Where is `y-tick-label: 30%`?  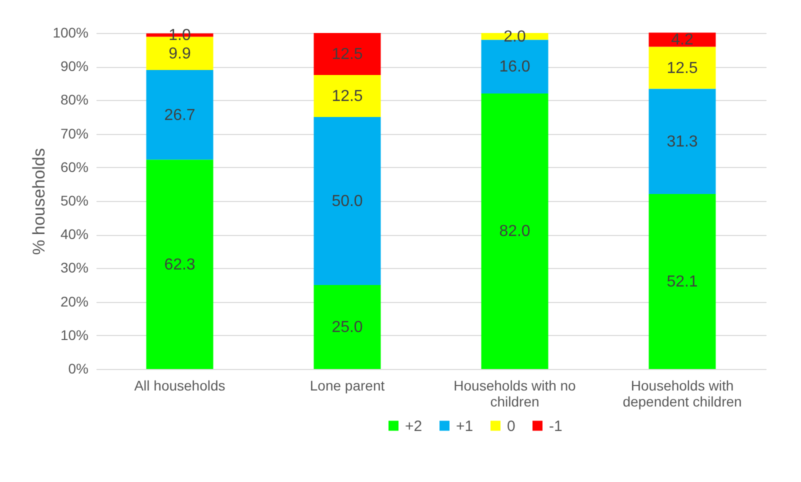
y-tick-label: 30% is located at coordinates (74, 268).